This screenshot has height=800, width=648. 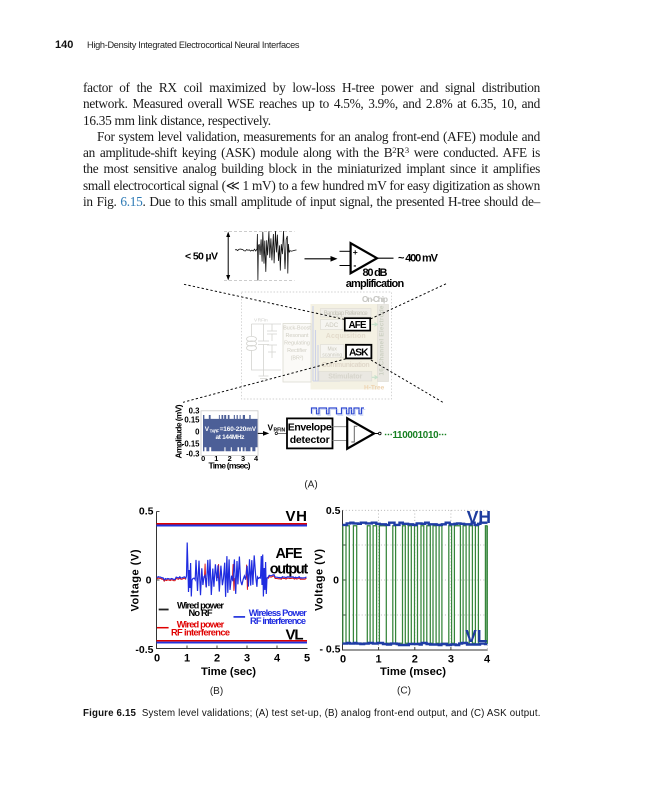 What do you see at coordinates (278, 613) in the screenshot?
I see `svg-text: Wireless Power` at bounding box center [278, 613].